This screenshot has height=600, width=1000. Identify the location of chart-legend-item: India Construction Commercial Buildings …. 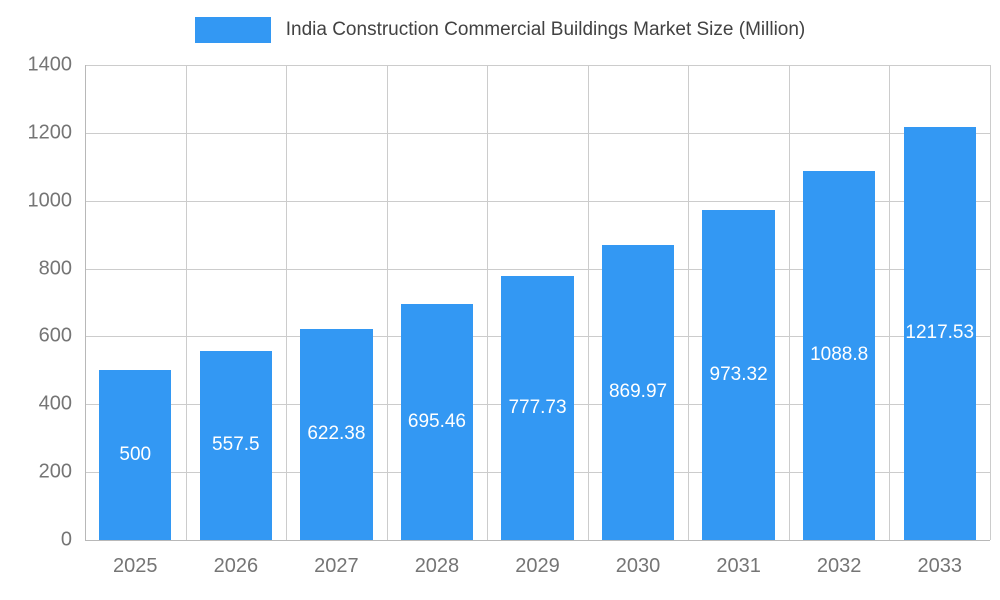
(500, 30).